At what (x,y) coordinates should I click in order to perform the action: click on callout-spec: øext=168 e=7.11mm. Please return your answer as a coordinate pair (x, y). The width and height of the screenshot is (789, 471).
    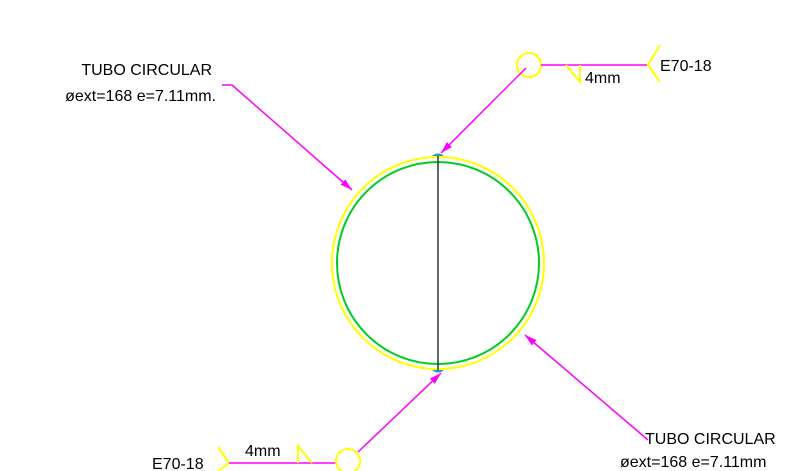
    Looking at the image, I should click on (693, 462).